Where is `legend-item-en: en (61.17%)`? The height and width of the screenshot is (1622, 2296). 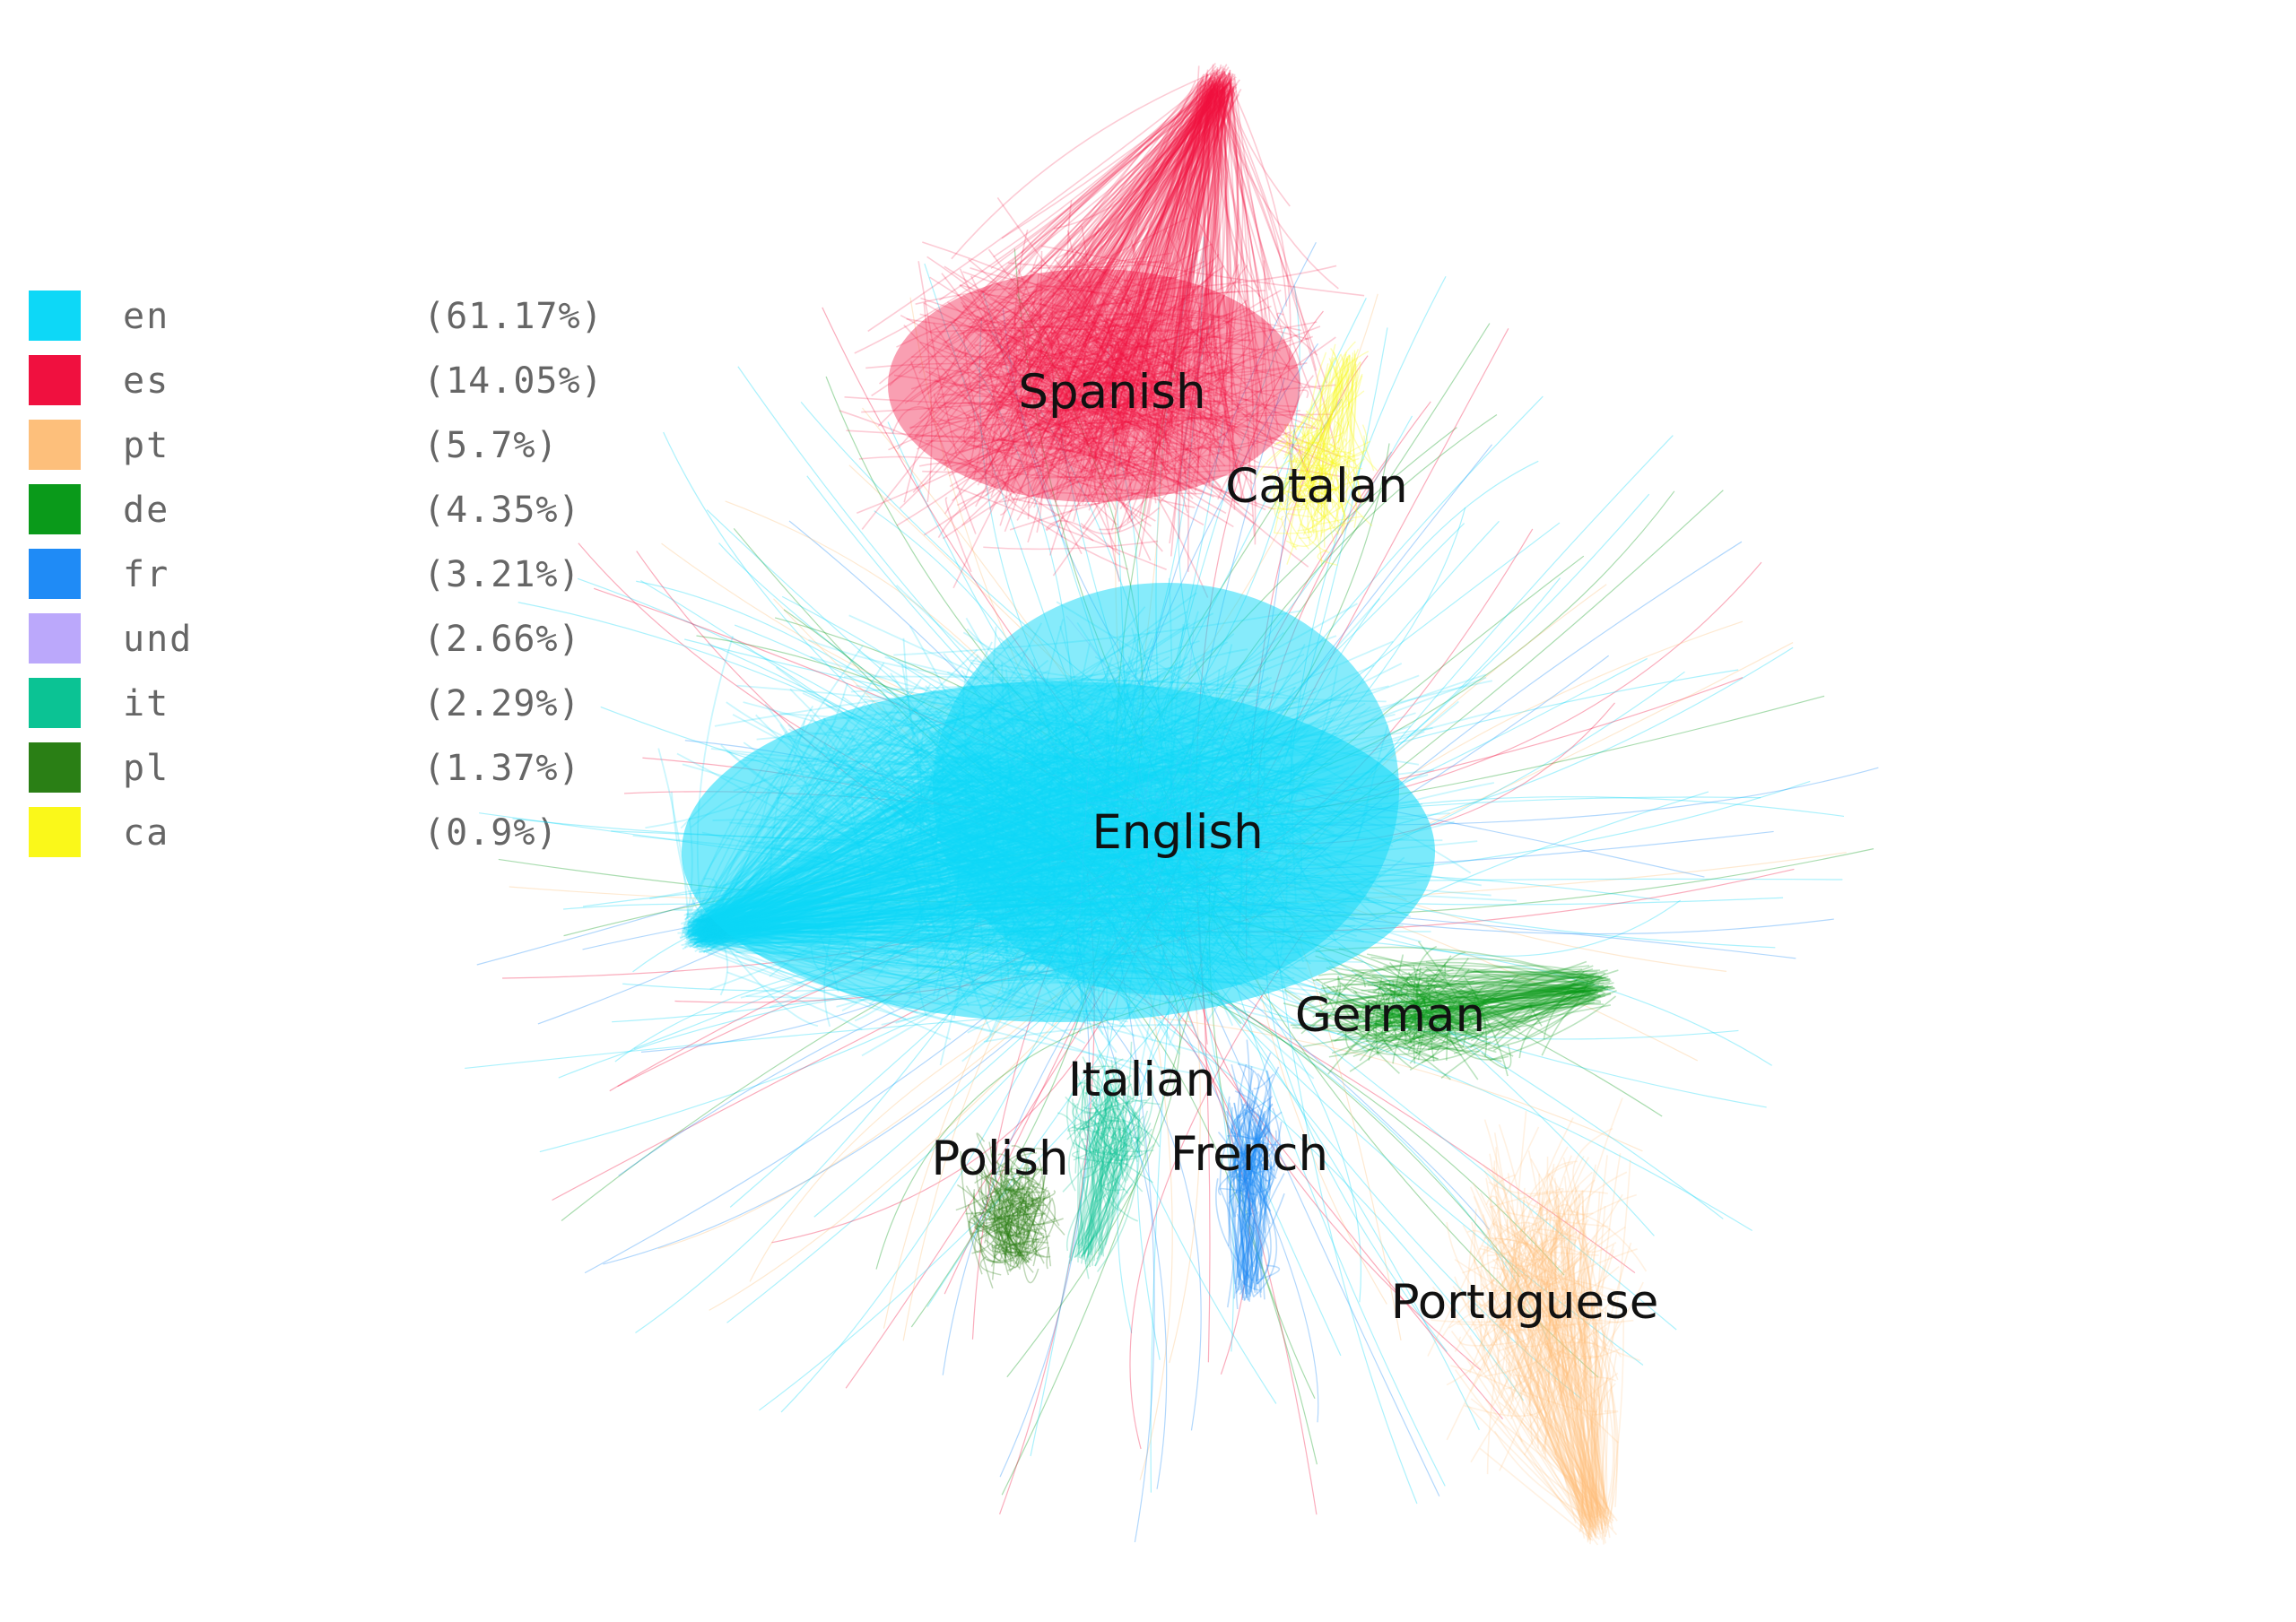 legend-item-en: en (61.17%) is located at coordinates (323, 321).